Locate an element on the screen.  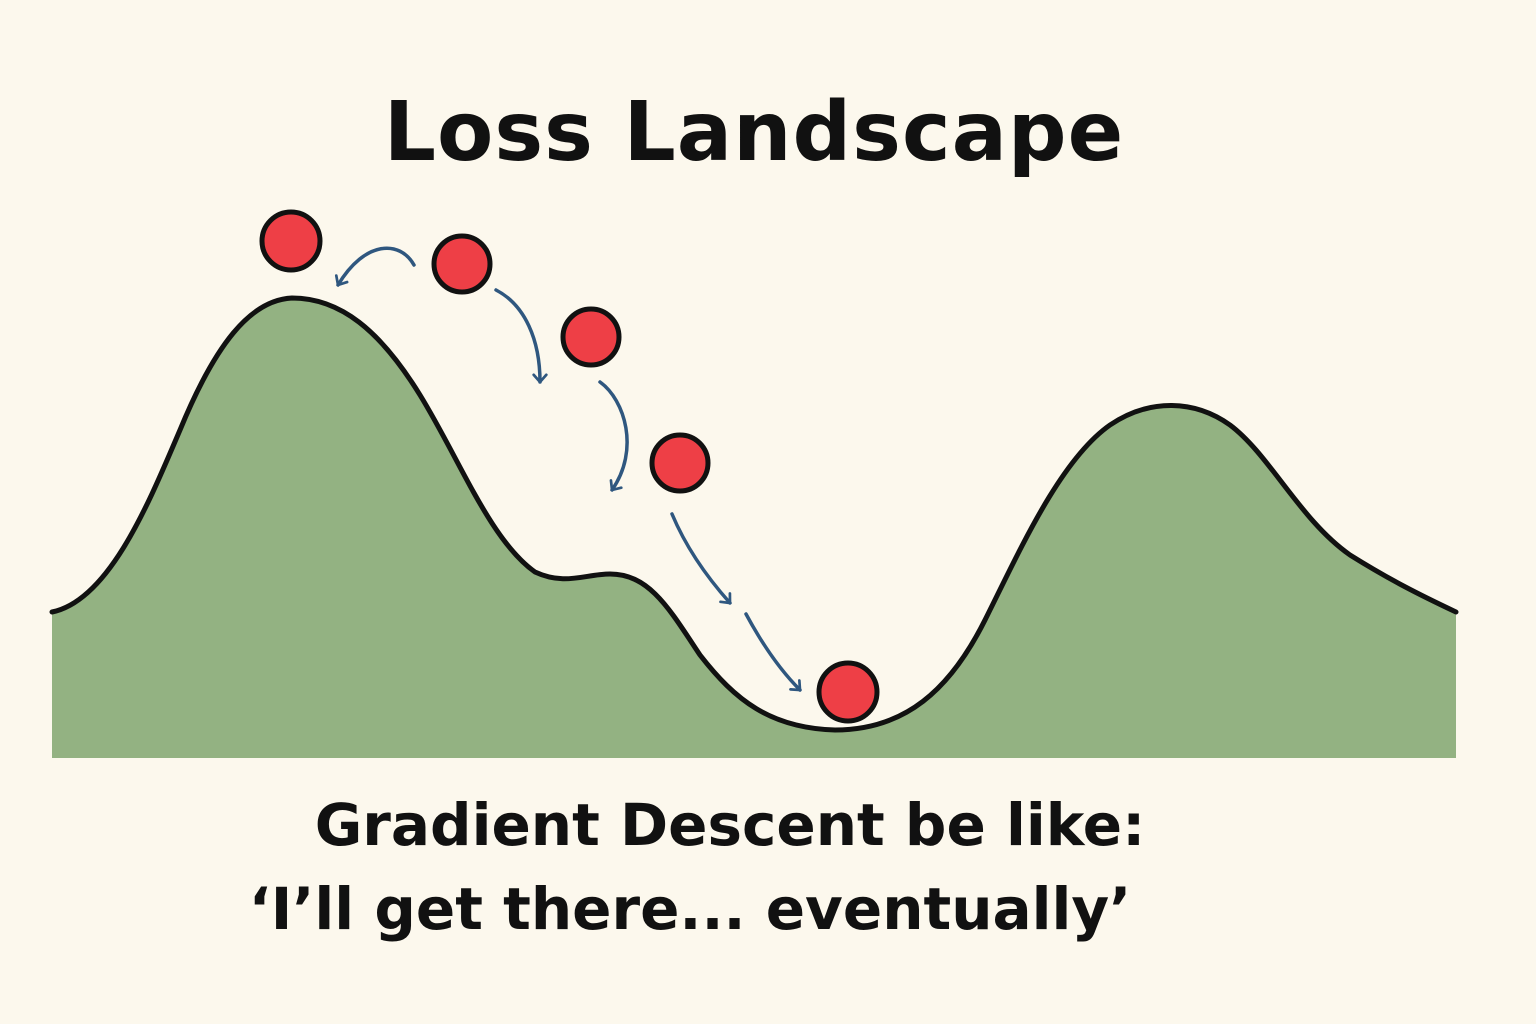
diagram-title: Loss Landscape is located at coordinates (754, 132).